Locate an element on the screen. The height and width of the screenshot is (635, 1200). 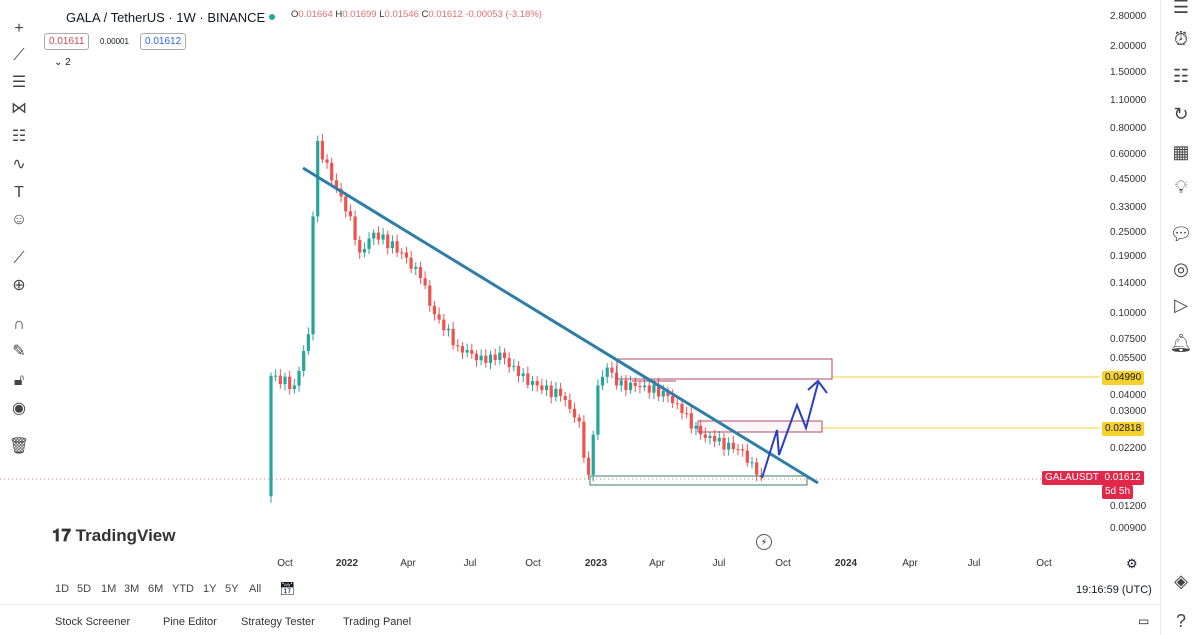
arrowhead-icon is located at coordinates (817, 386).